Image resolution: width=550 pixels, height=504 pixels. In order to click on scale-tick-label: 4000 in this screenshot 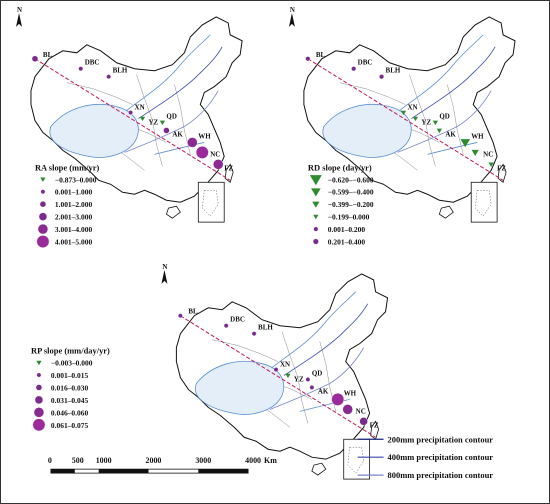, I will do `click(253, 460)`.